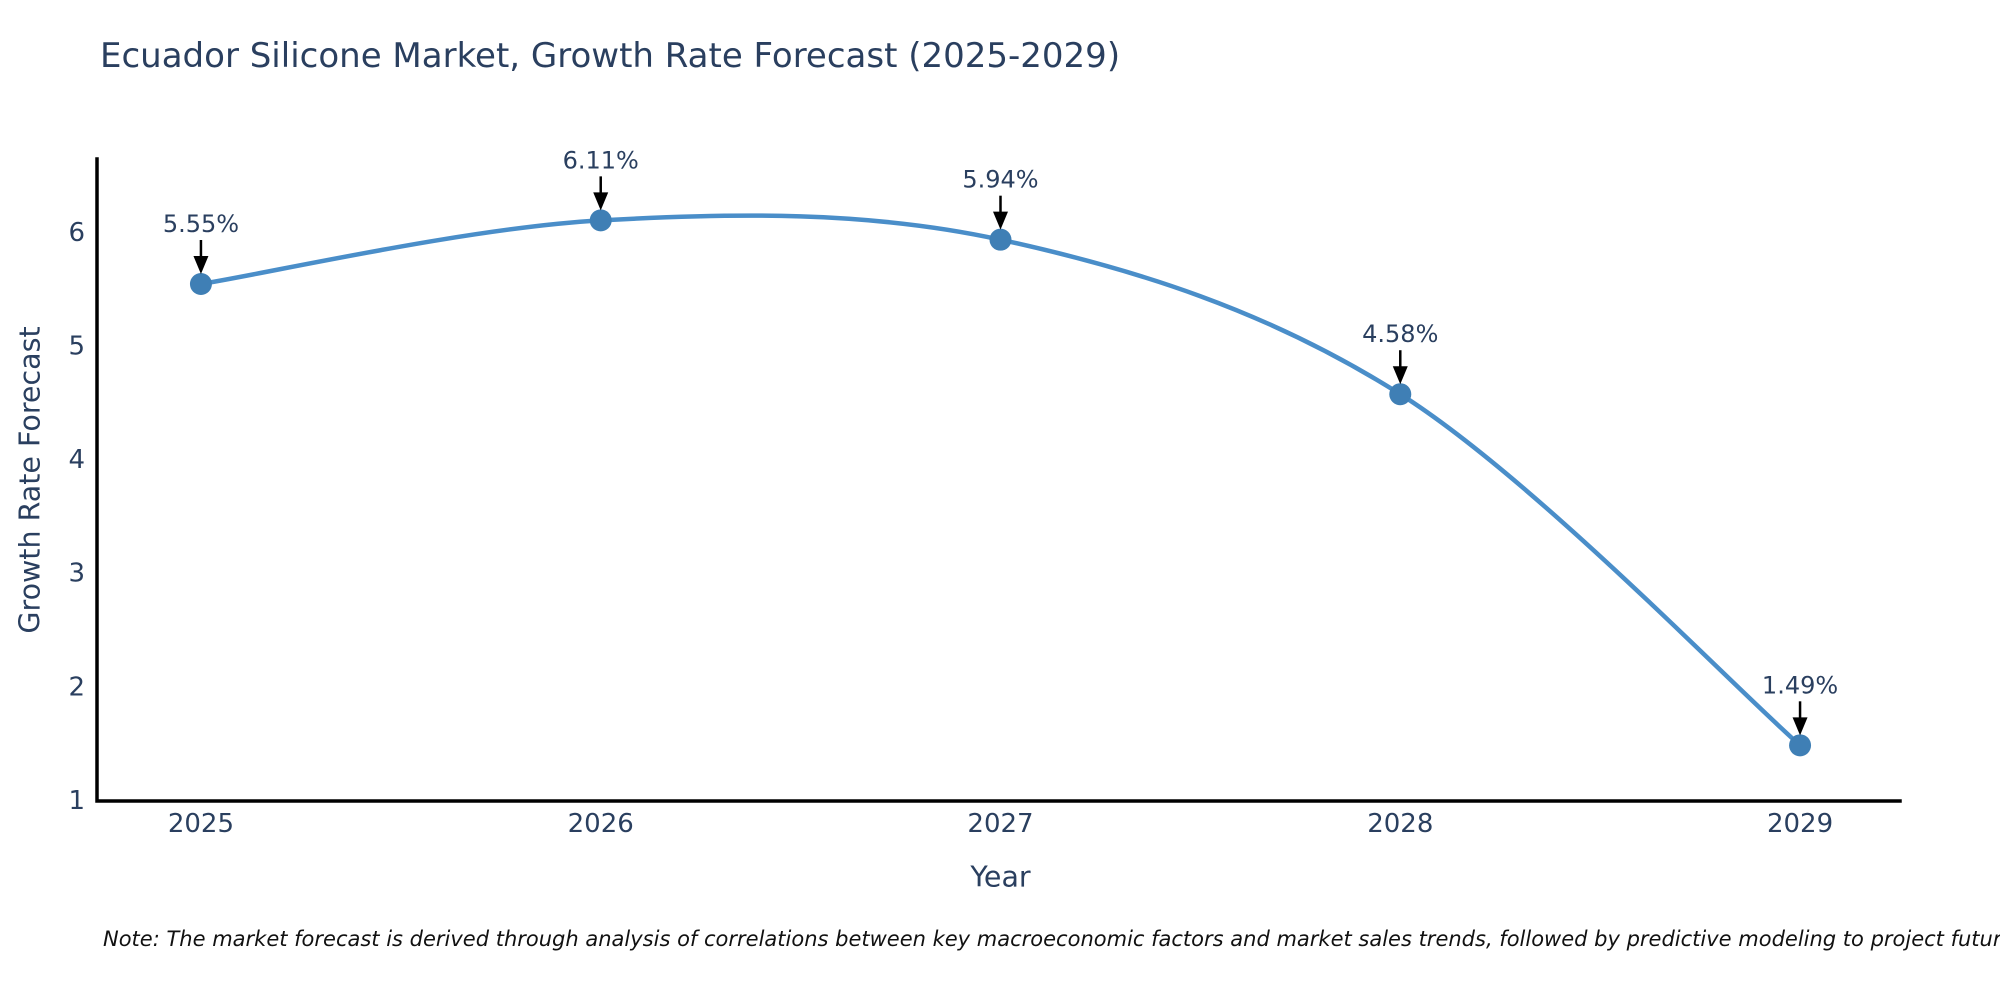 The width and height of the screenshot is (2000, 1000). What do you see at coordinates (30, 479) in the screenshot?
I see `y-axis-title: Growth Rate Forecast` at bounding box center [30, 479].